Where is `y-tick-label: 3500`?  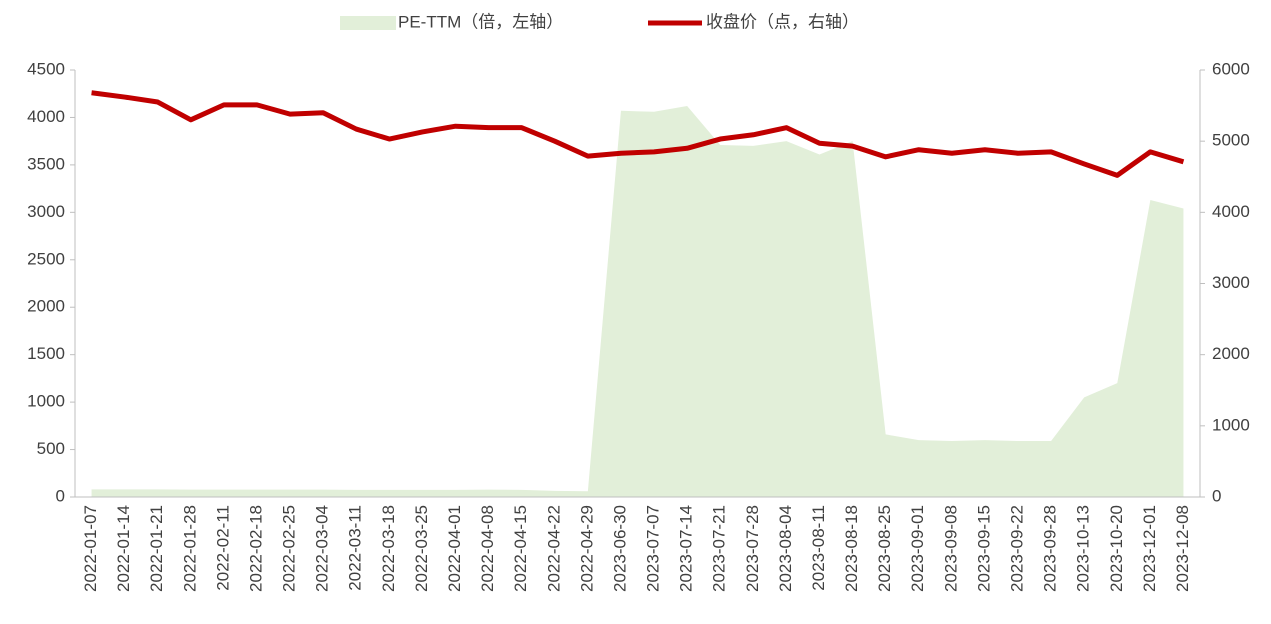 y-tick-label: 3500 is located at coordinates (46, 163).